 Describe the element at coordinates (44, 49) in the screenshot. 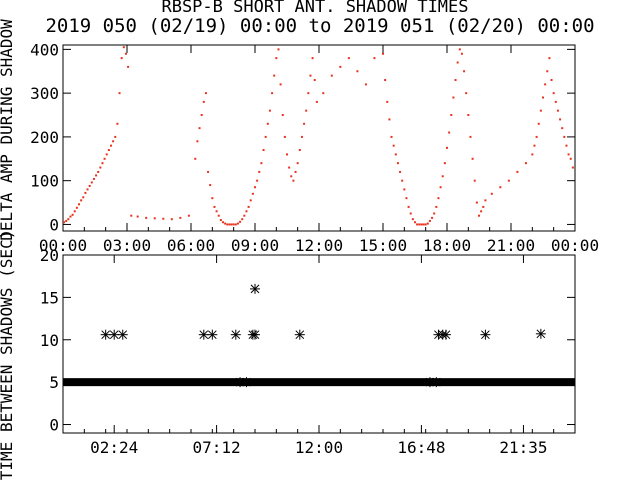

I see `ytick-label: 400` at that location.